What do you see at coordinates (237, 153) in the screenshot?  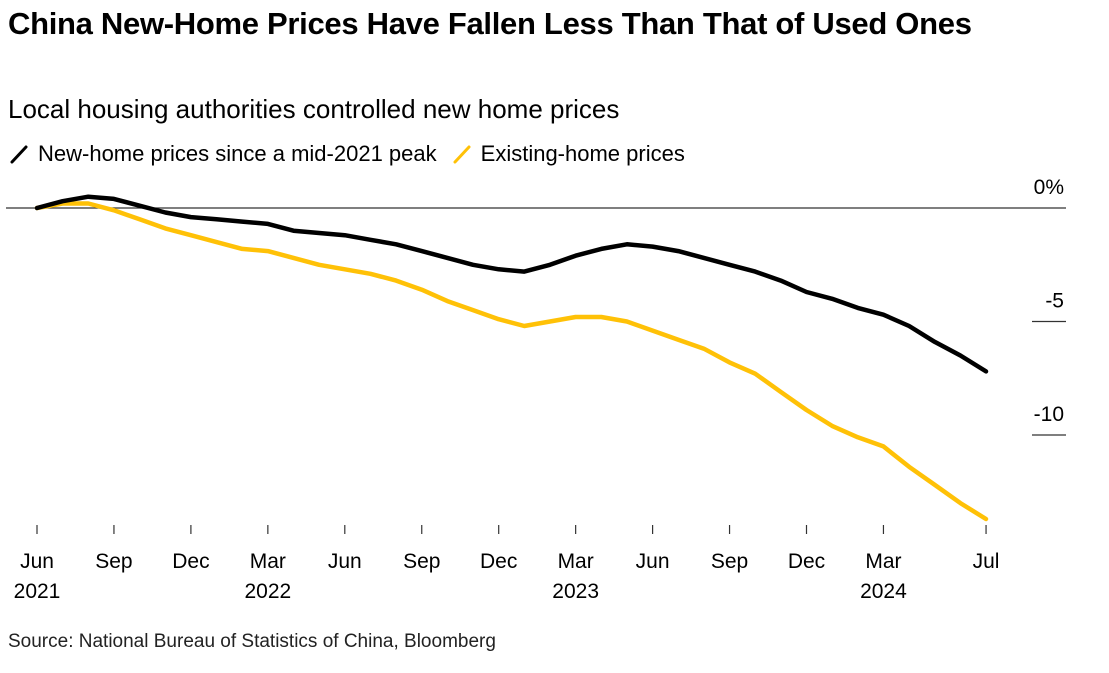 I see `legend-label-new-home: New-home prices since a mid-2021 peak` at bounding box center [237, 153].